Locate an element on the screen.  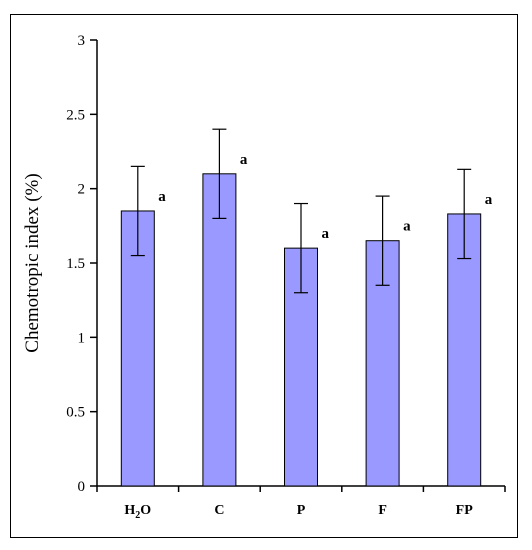
y-tick-label: 1 is located at coordinates (82, 338).